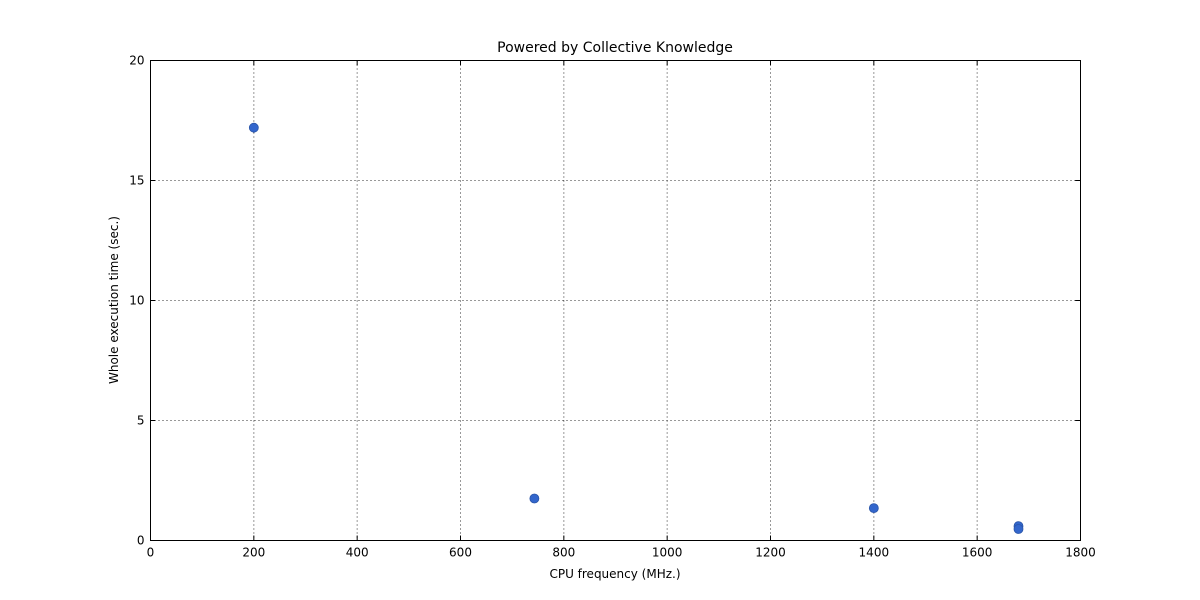 This screenshot has width=1200, height=600. I want to click on chart-title: Powered by Collective Knowledge, so click(615, 48).